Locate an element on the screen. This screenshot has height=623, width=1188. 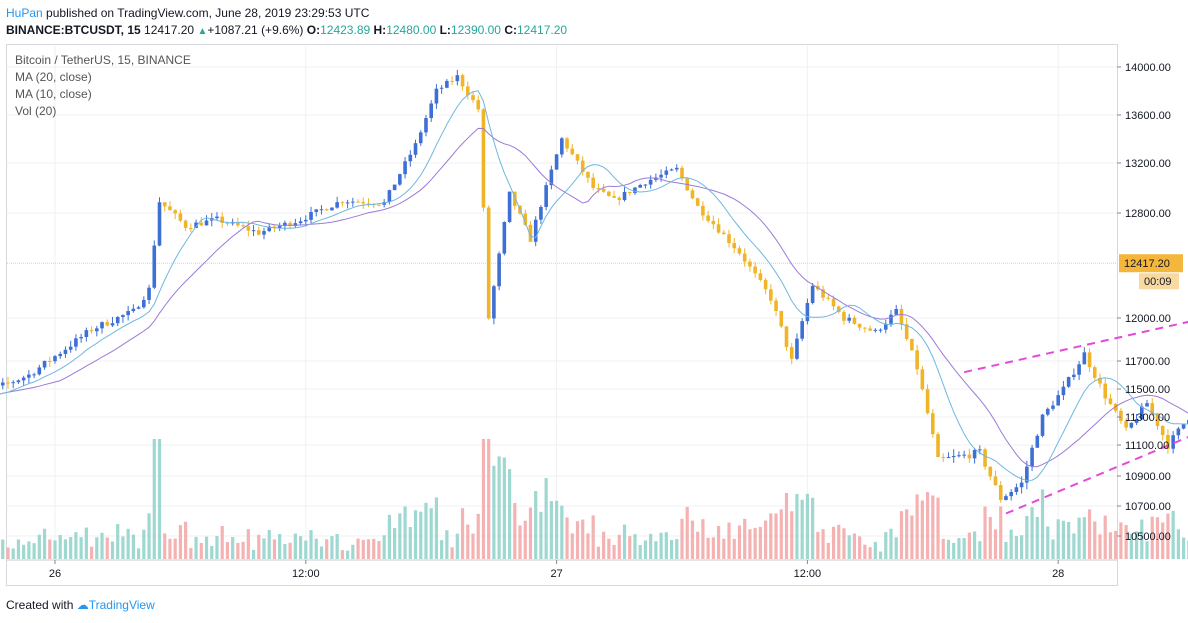
legend-vol: Vol (20) is located at coordinates (36, 111).